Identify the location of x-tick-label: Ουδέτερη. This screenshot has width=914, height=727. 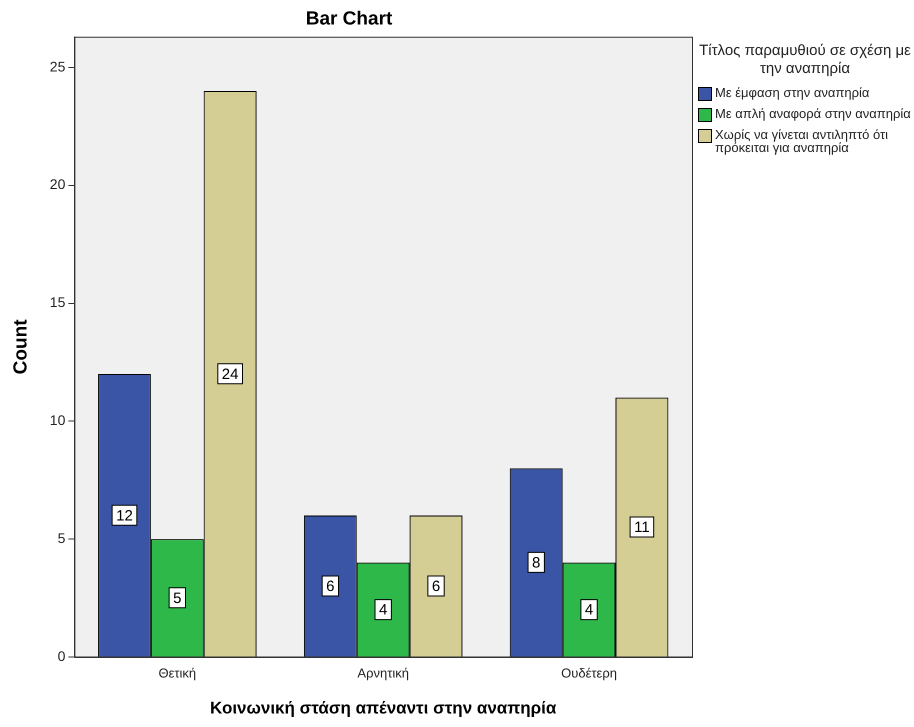
(589, 672).